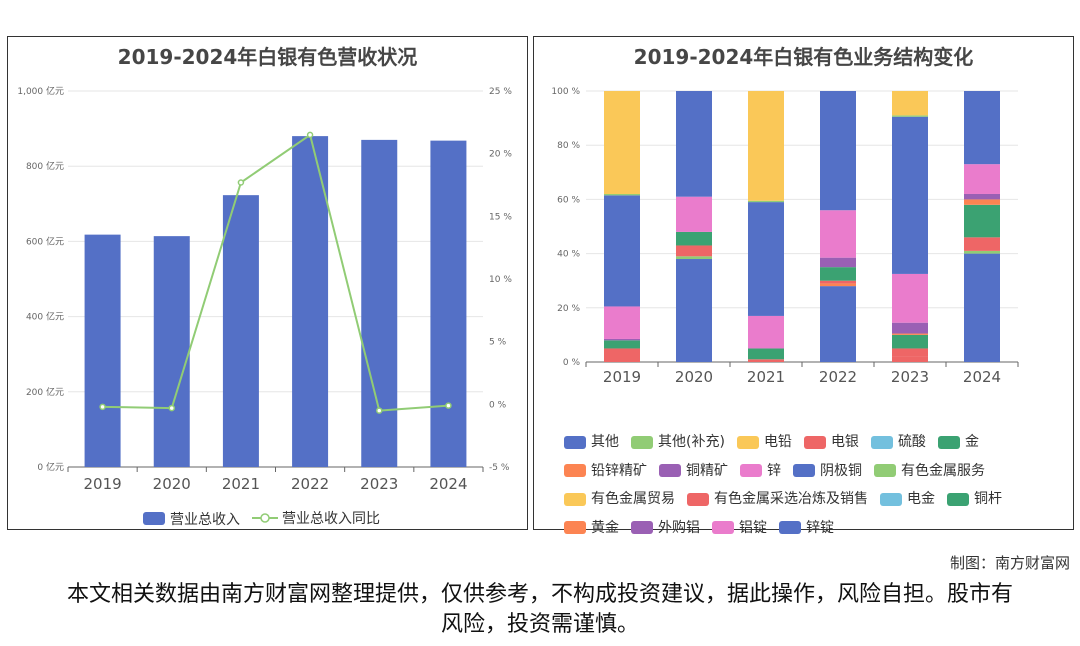 The image size is (1080, 646). Describe the element at coordinates (591, 442) in the screenshot. I see `legend-item: 其他` at that location.